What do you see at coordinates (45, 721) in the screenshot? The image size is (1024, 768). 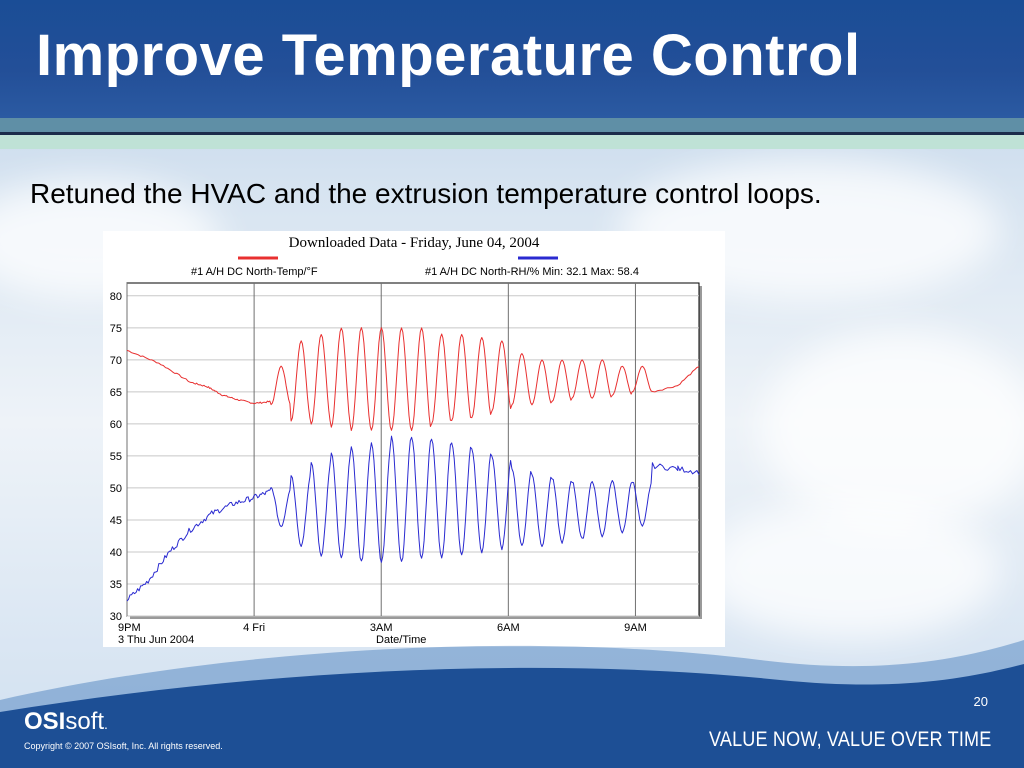 I see `logo-bold: OSI` at bounding box center [45, 721].